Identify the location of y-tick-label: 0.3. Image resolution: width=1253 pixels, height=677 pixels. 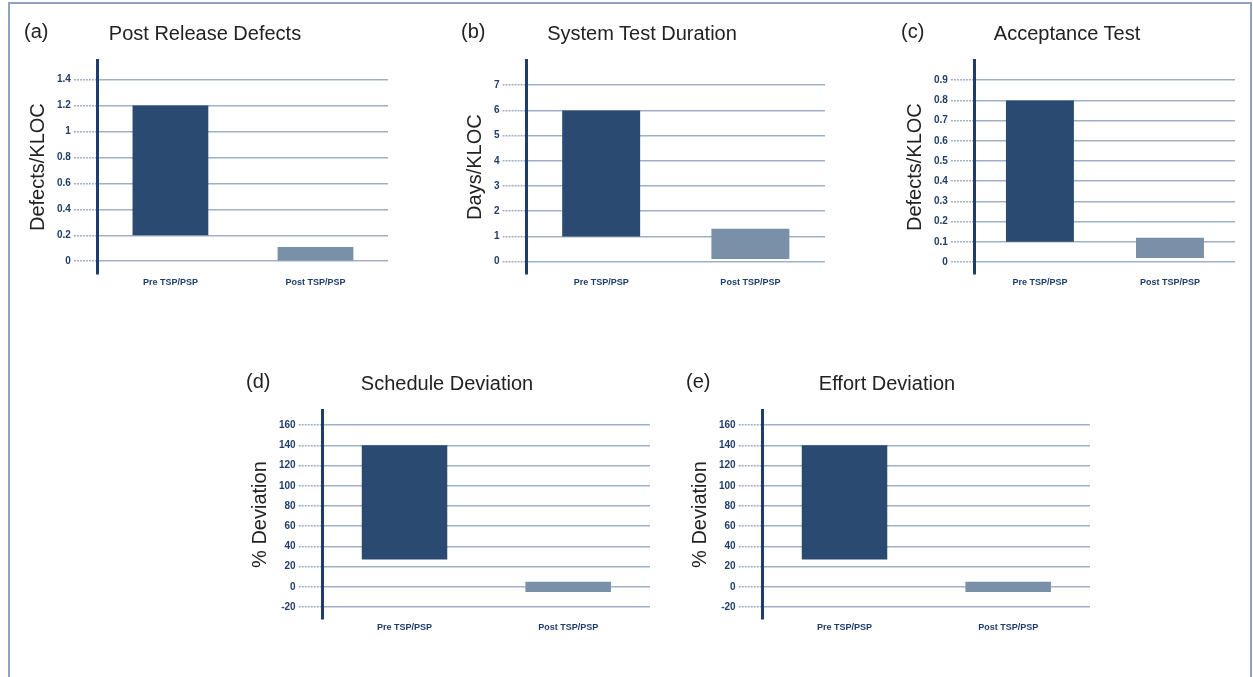
(941, 201).